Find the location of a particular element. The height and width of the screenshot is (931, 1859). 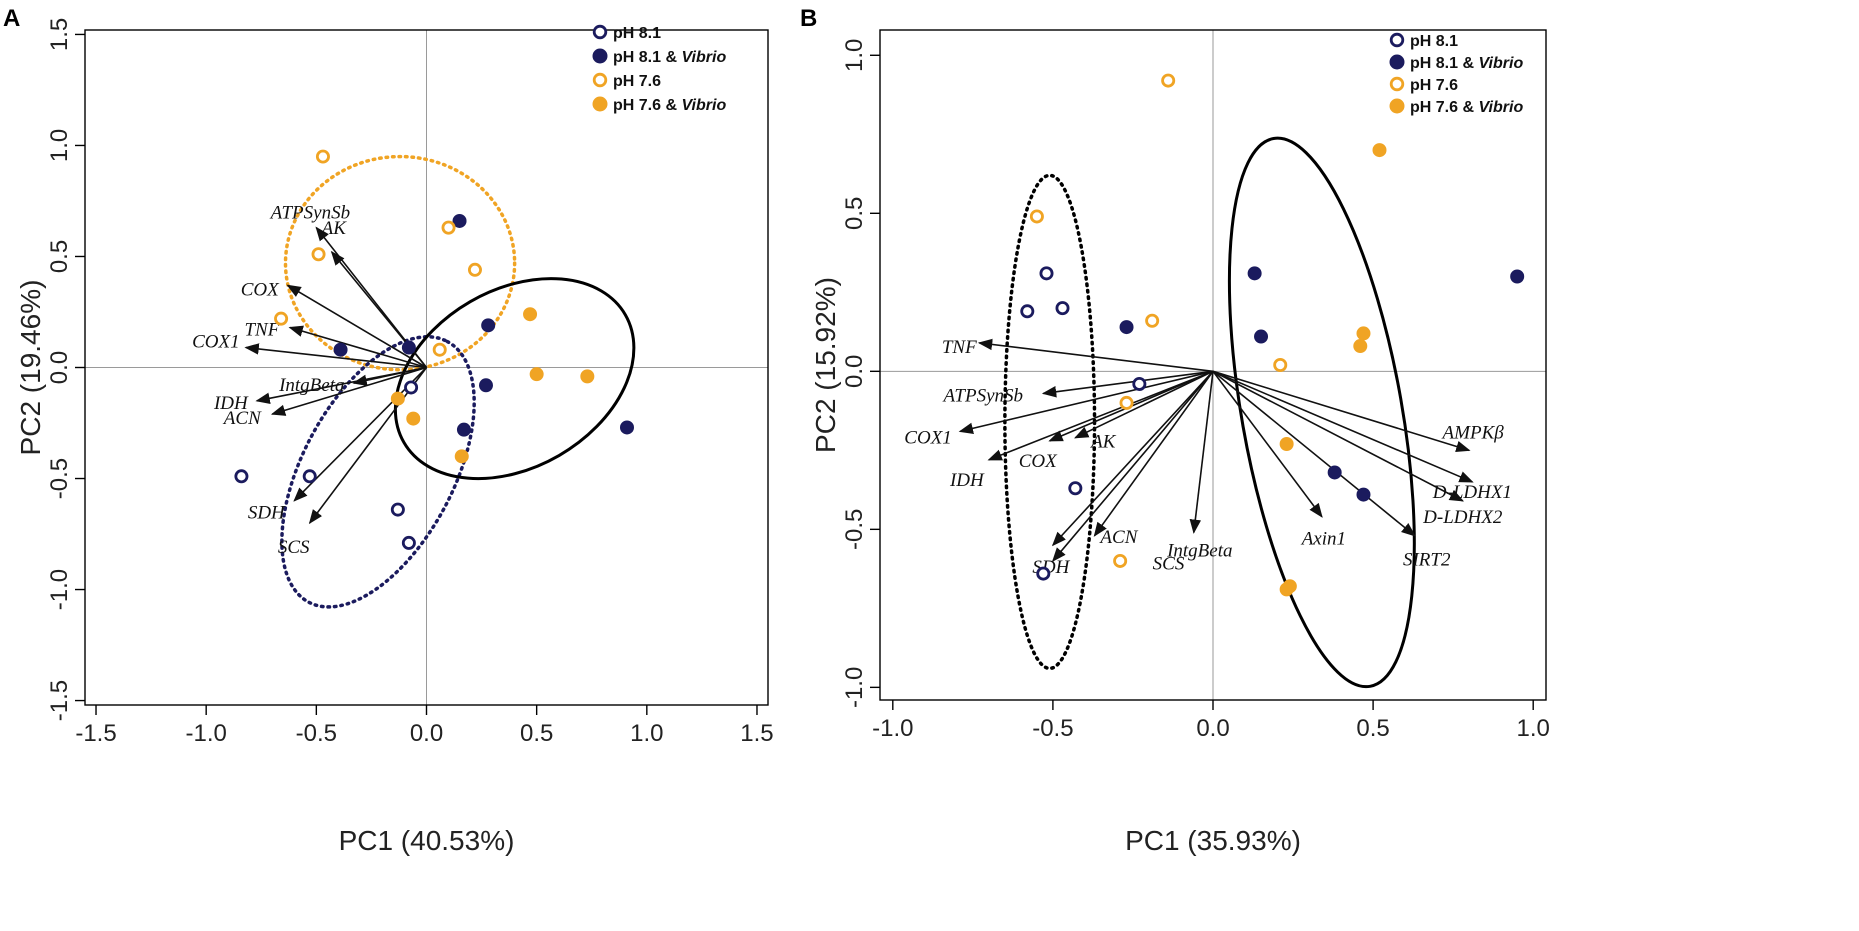

y-axis-title: PC2 (19.46%) is located at coordinates (30, 368).